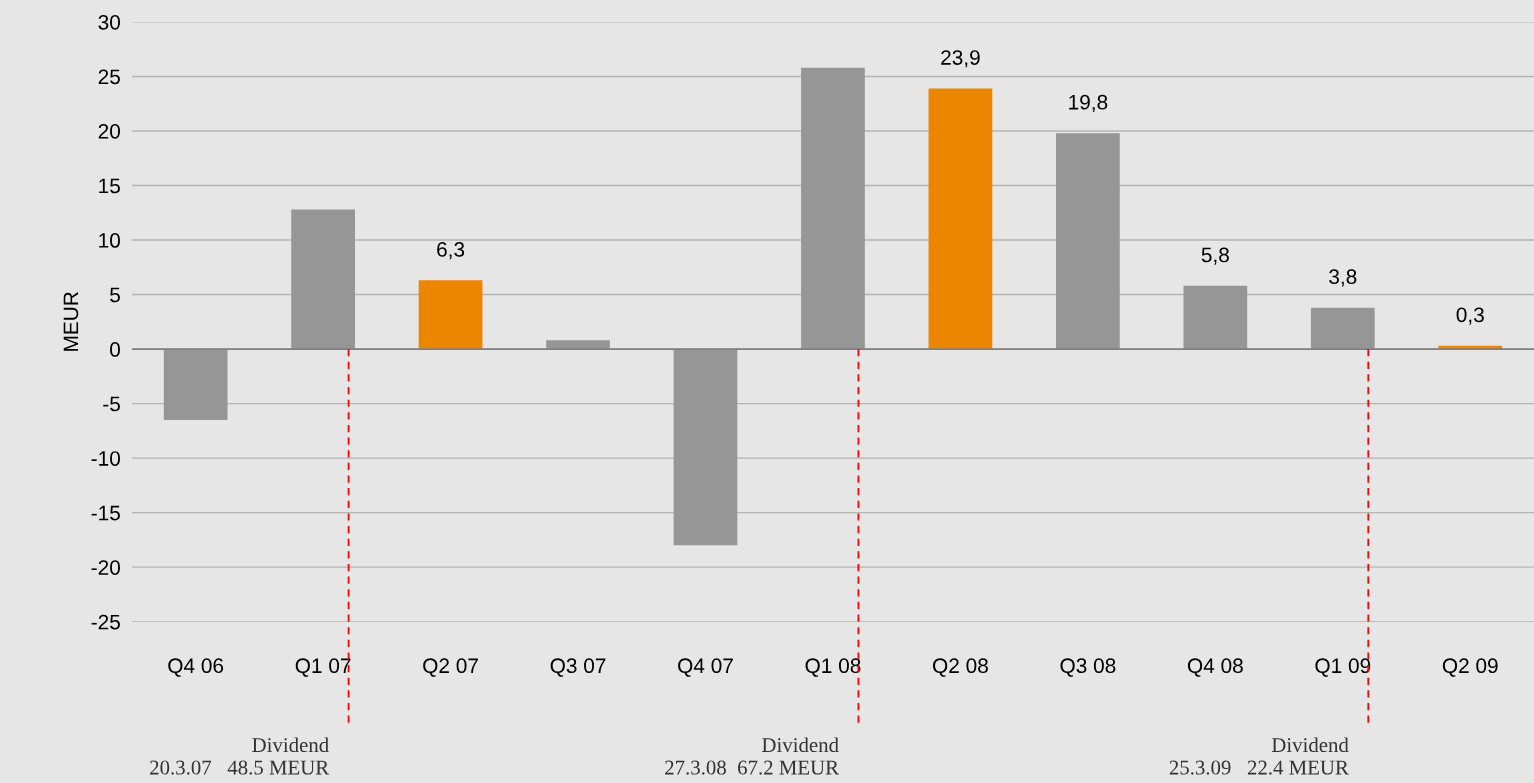  I want to click on x-tick-label: Q4 06, so click(196, 667).